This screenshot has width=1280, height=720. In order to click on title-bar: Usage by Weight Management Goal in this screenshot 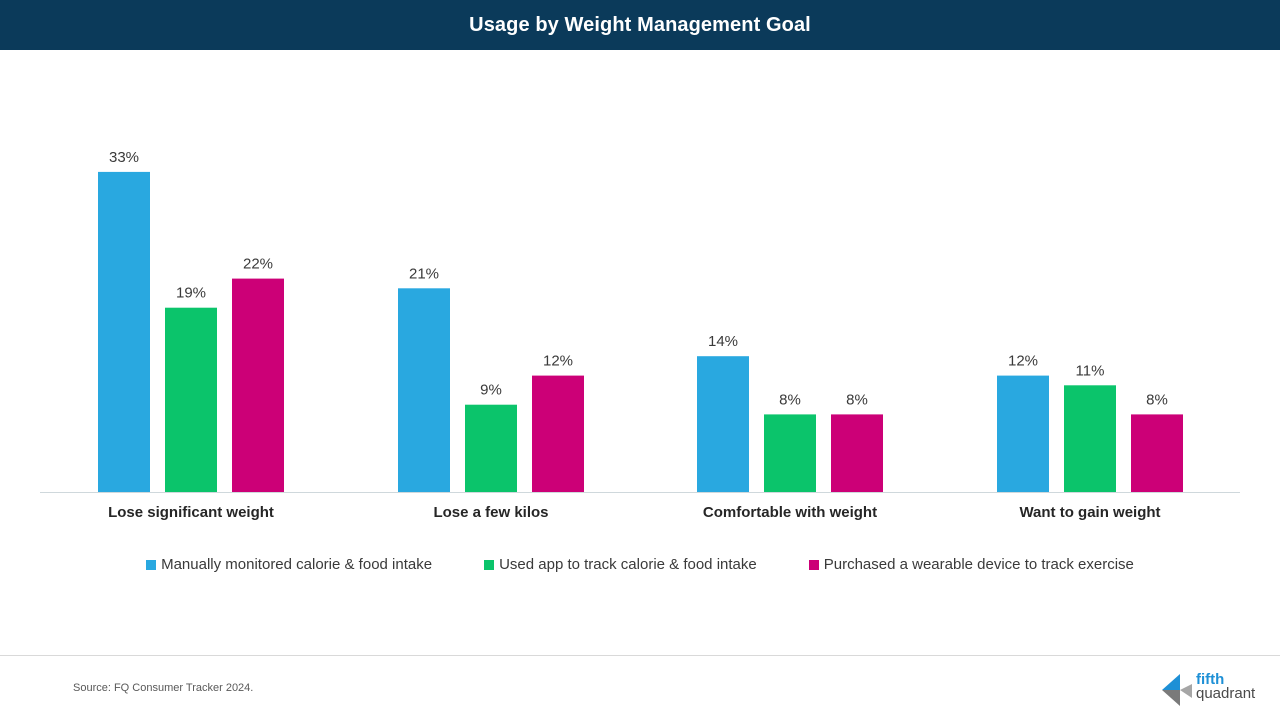, I will do `click(640, 25)`.